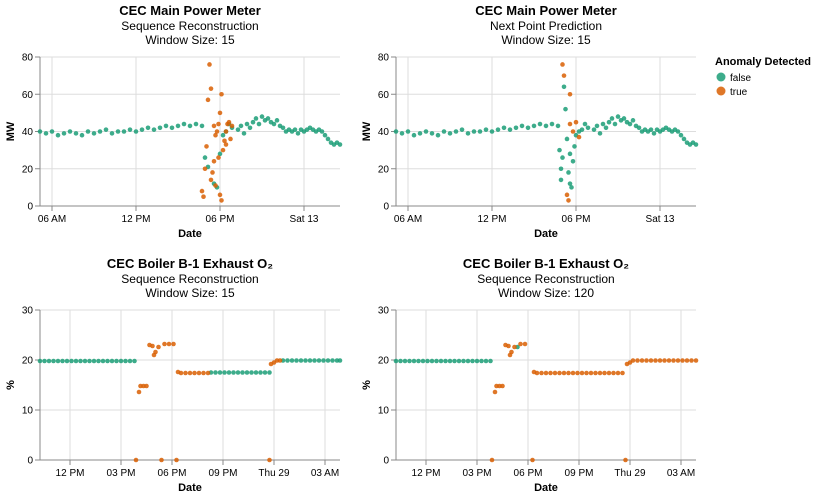 This screenshot has height=498, width=816. What do you see at coordinates (546, 26) in the screenshot?
I see `chart-subtitle: Next Point Prediction` at bounding box center [546, 26].